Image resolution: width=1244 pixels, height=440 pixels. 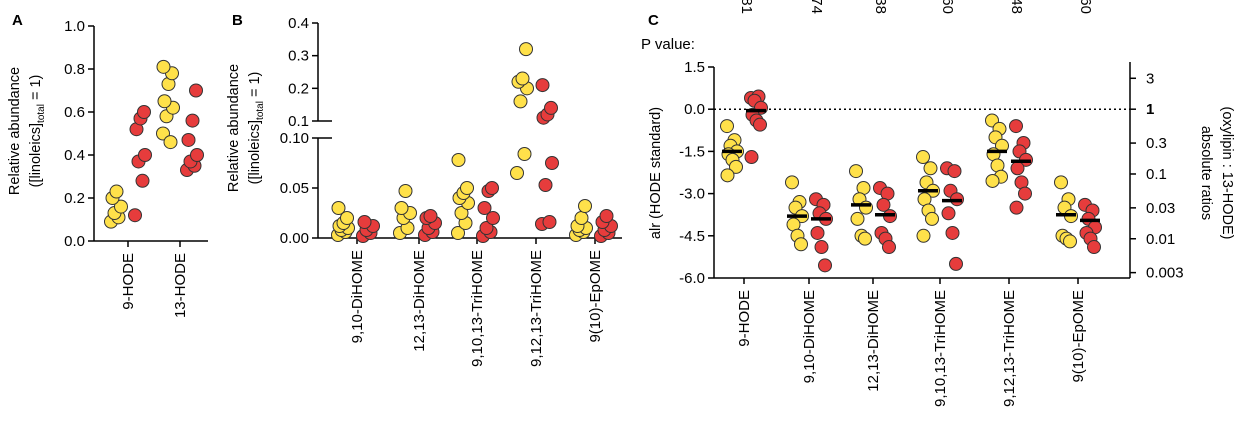 I want to click on y-tick-label-b: 0.10, so click(x=294, y=138).